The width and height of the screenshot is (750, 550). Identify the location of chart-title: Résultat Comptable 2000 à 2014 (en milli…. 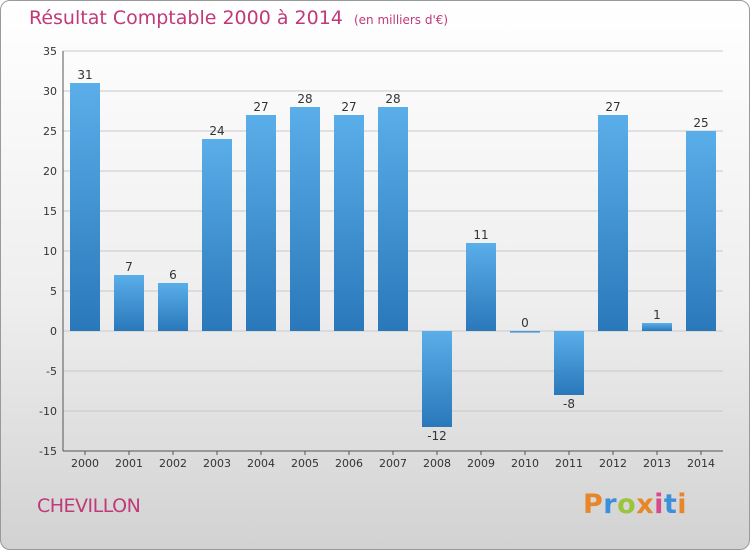
(238, 18).